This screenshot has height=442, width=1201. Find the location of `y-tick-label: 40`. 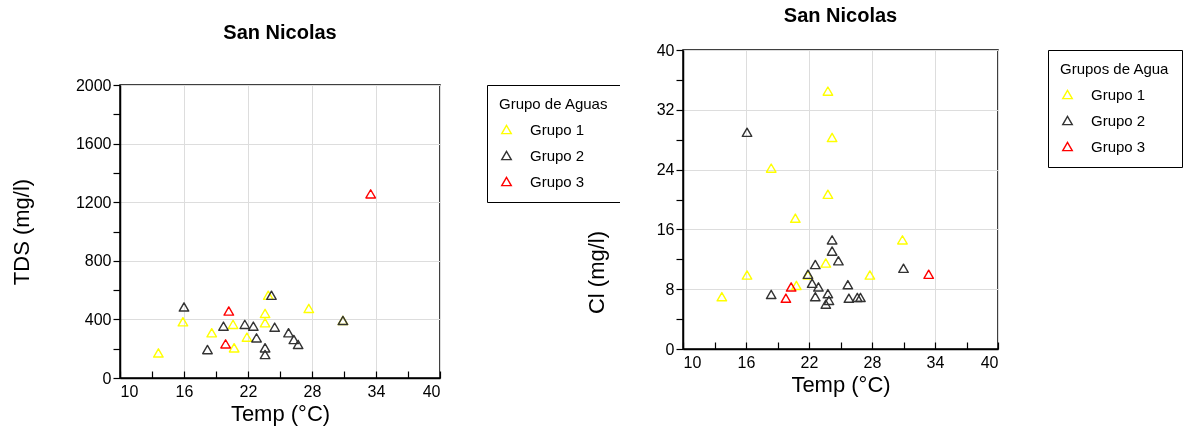

y-tick-label: 40 is located at coordinates (665, 50).